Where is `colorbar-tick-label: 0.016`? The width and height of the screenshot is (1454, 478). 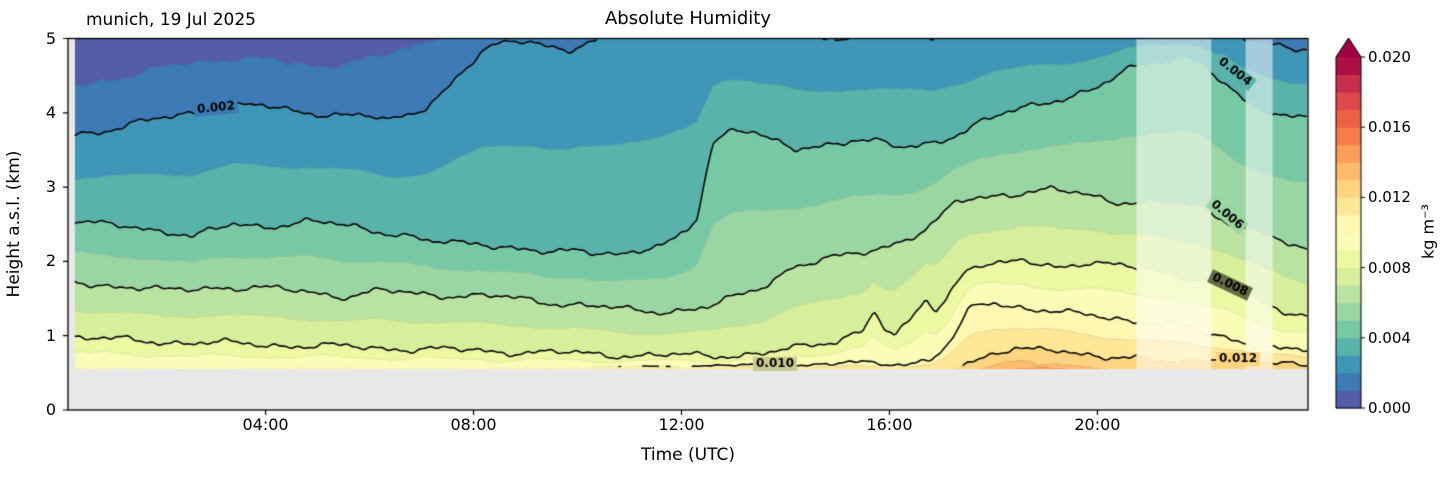
colorbar-tick-label: 0.016 is located at coordinates (1389, 127).